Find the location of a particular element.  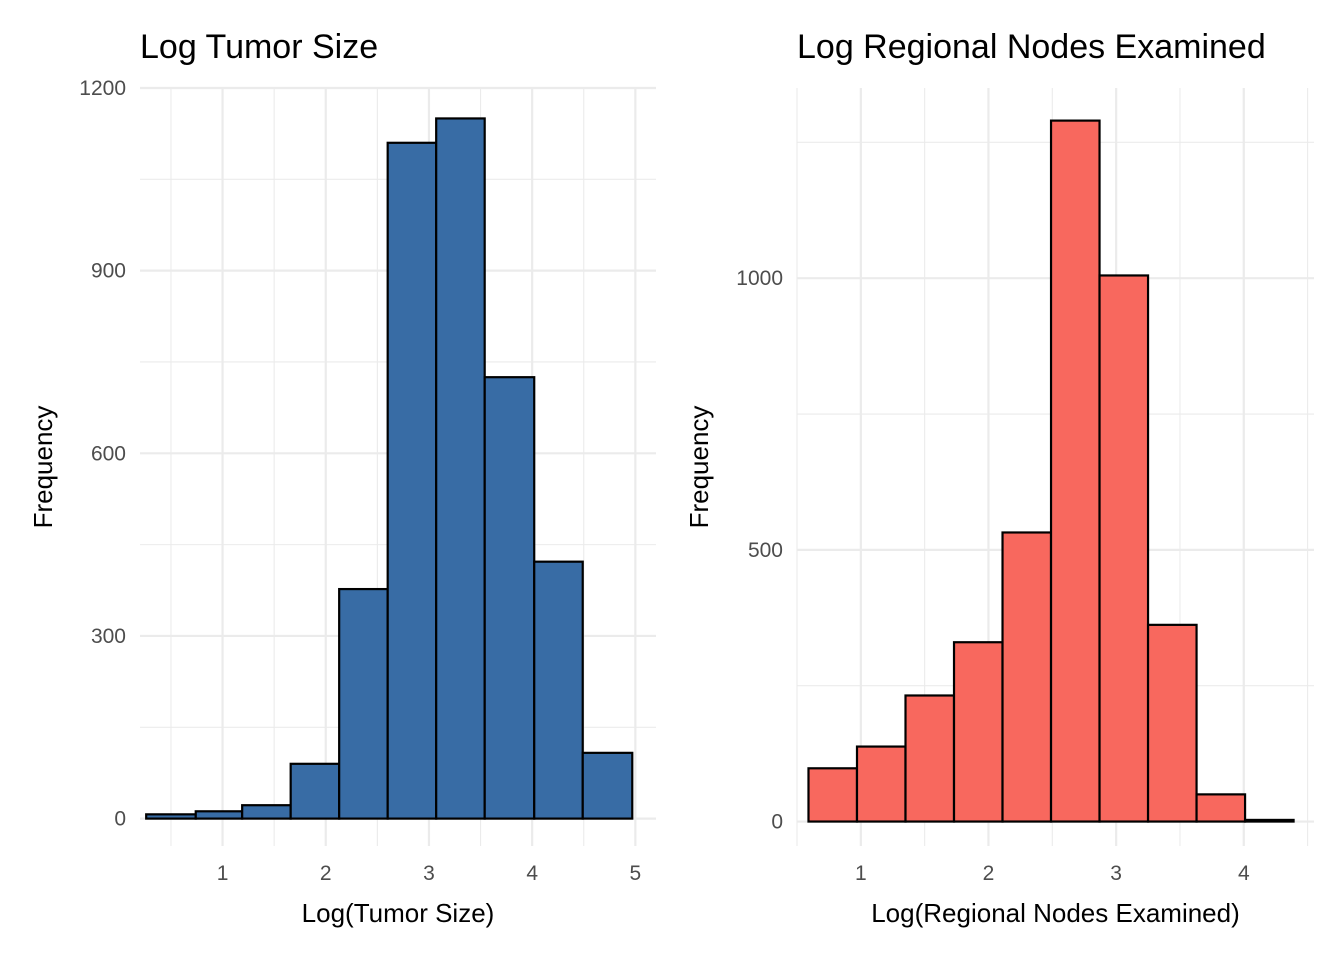

chart-2-y-tick-label: 0 is located at coordinates (777, 822).